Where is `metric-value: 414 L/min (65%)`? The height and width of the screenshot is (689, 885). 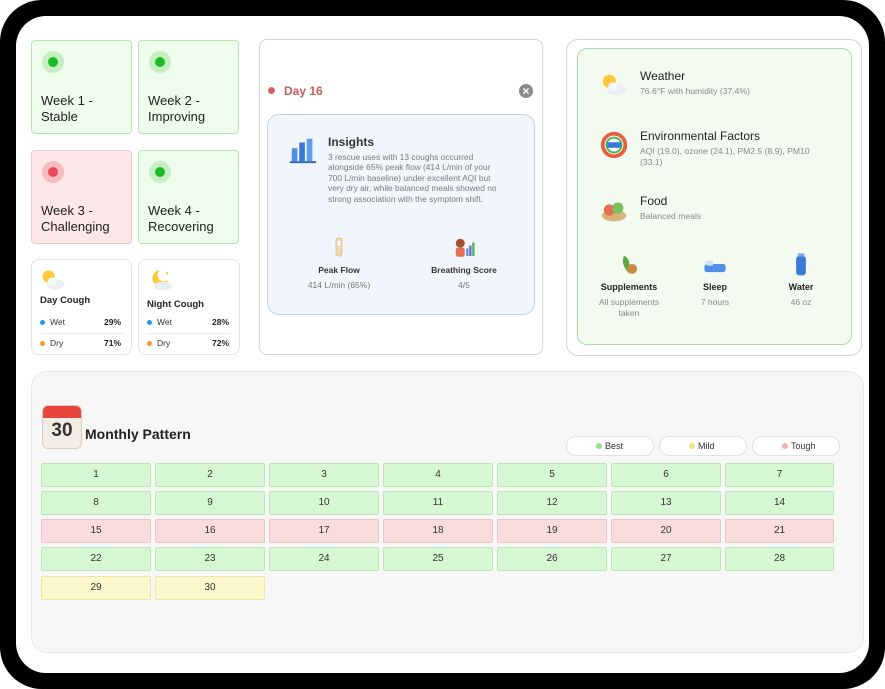 metric-value: 414 L/min (65%) is located at coordinates (339, 285).